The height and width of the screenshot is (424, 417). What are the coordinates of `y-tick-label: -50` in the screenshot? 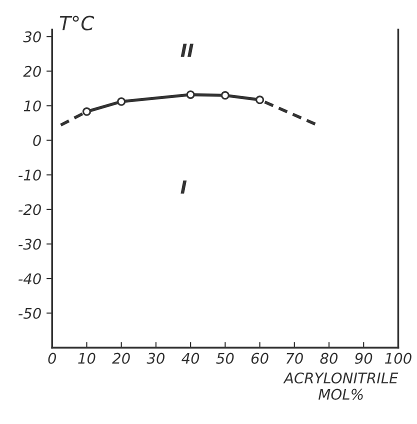 It's located at (29, 313).